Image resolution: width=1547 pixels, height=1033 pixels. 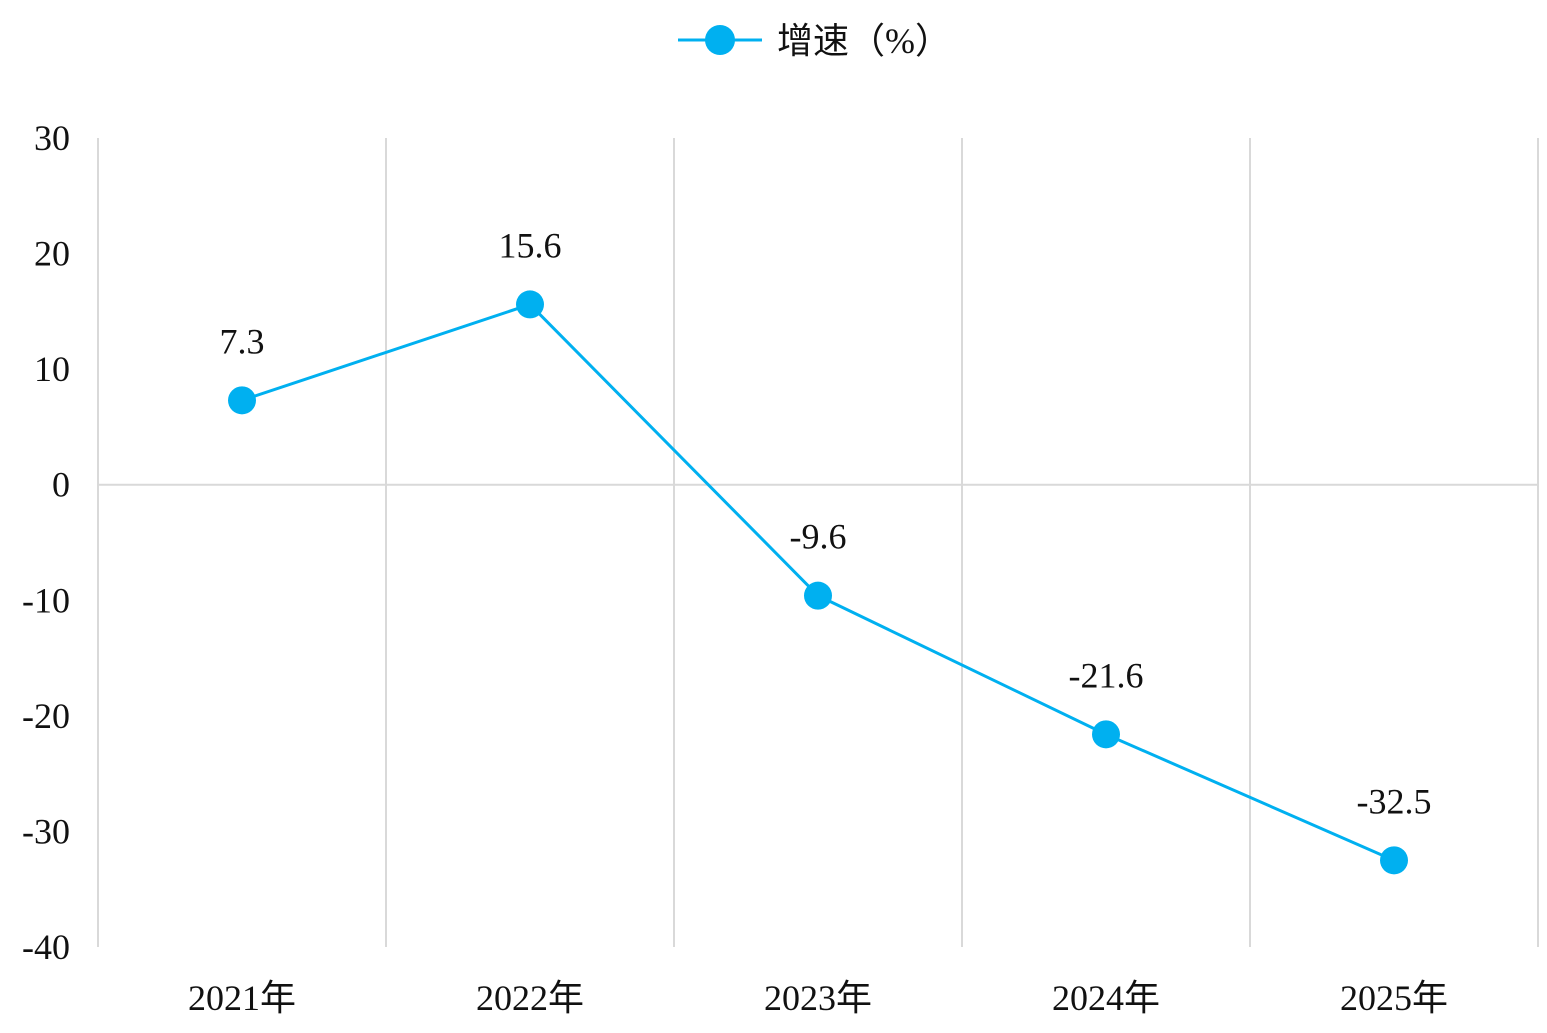 I want to click on legend-label: 增速（%）, so click(x=864, y=41).